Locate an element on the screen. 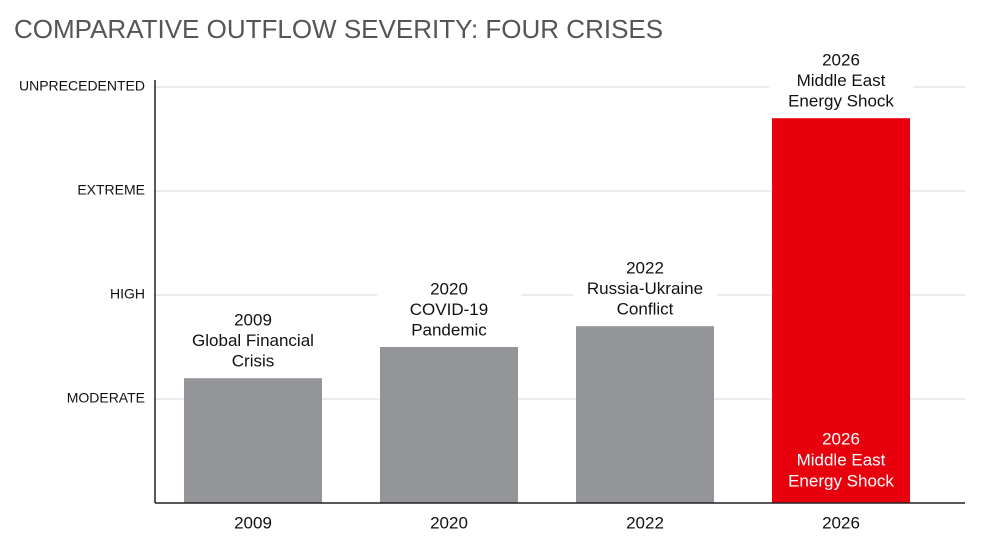 The height and width of the screenshot is (545, 1000). annotation: Energy Shock is located at coordinates (841, 101).